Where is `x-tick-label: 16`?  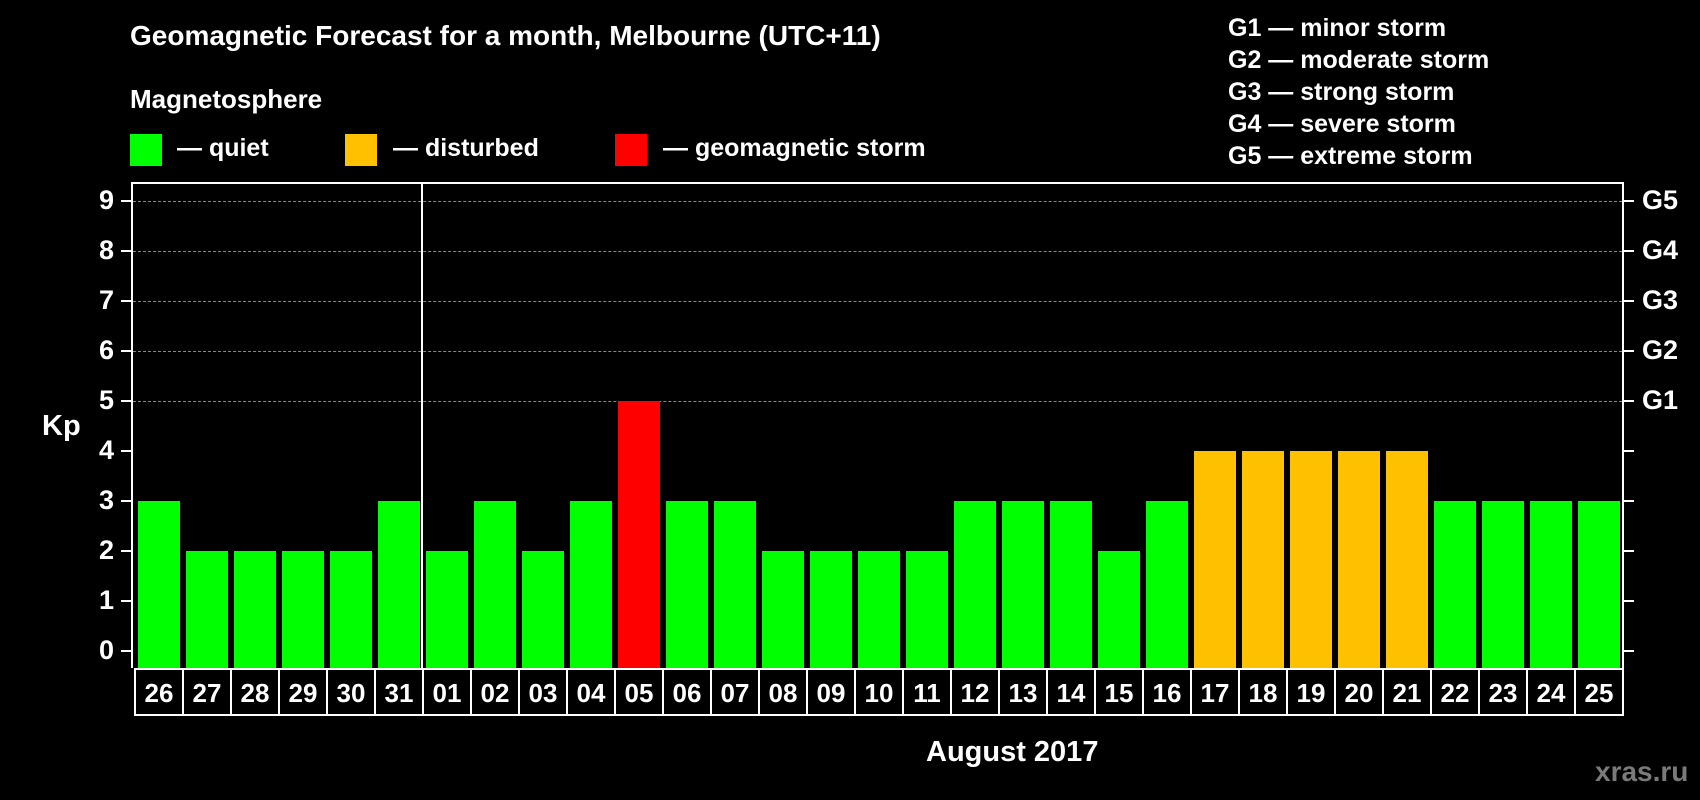
x-tick-label: 16 is located at coordinates (1168, 693).